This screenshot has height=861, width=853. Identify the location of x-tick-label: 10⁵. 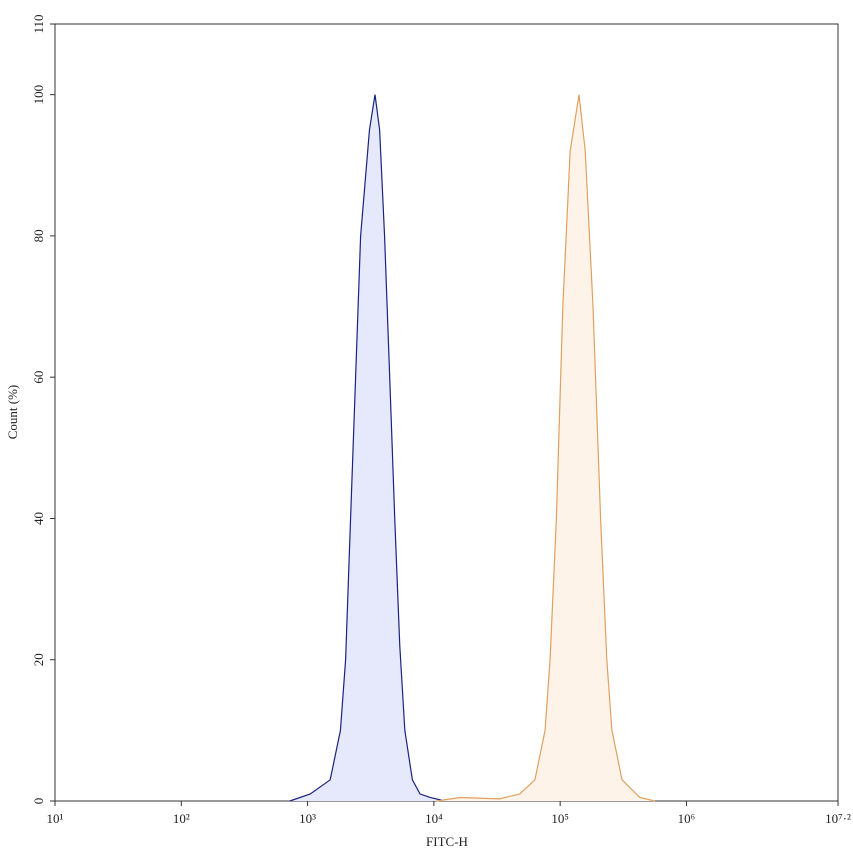
(560, 818).